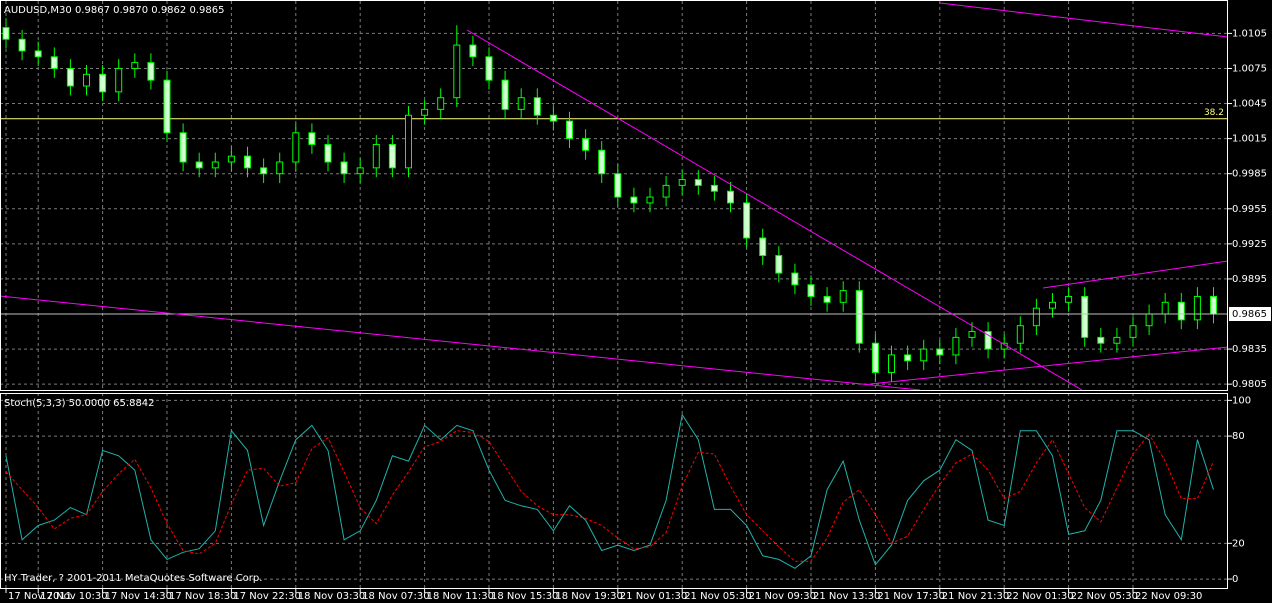  What do you see at coordinates (79, 403) in the screenshot?
I see `indicator-title: Stoch(5,3,3) 50.0000 65.8842` at bounding box center [79, 403].